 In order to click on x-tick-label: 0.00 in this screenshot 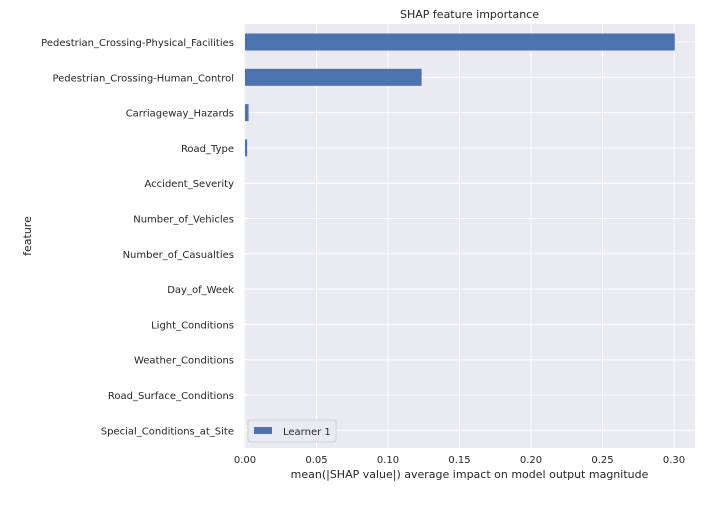, I will do `click(245, 460)`.